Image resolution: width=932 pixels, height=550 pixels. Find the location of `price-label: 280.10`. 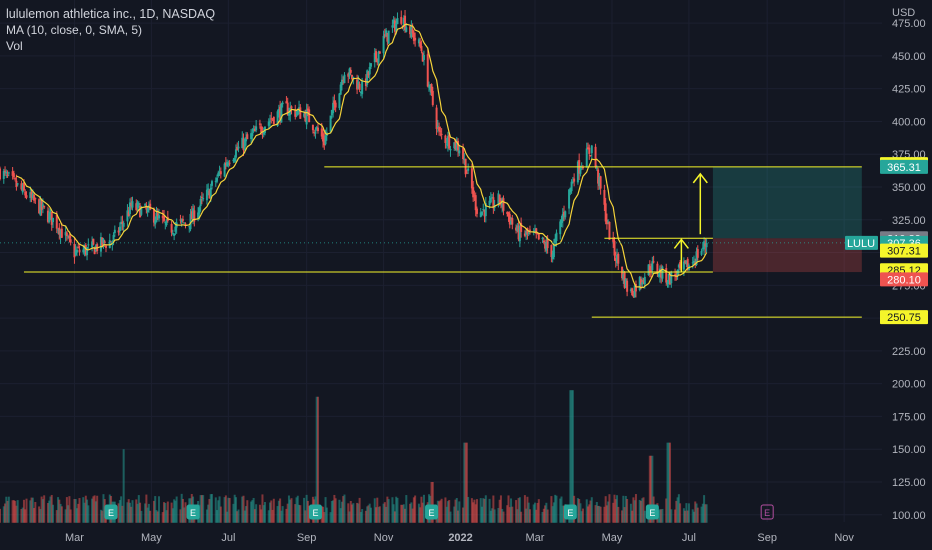

price-label: 280.10 is located at coordinates (904, 280).